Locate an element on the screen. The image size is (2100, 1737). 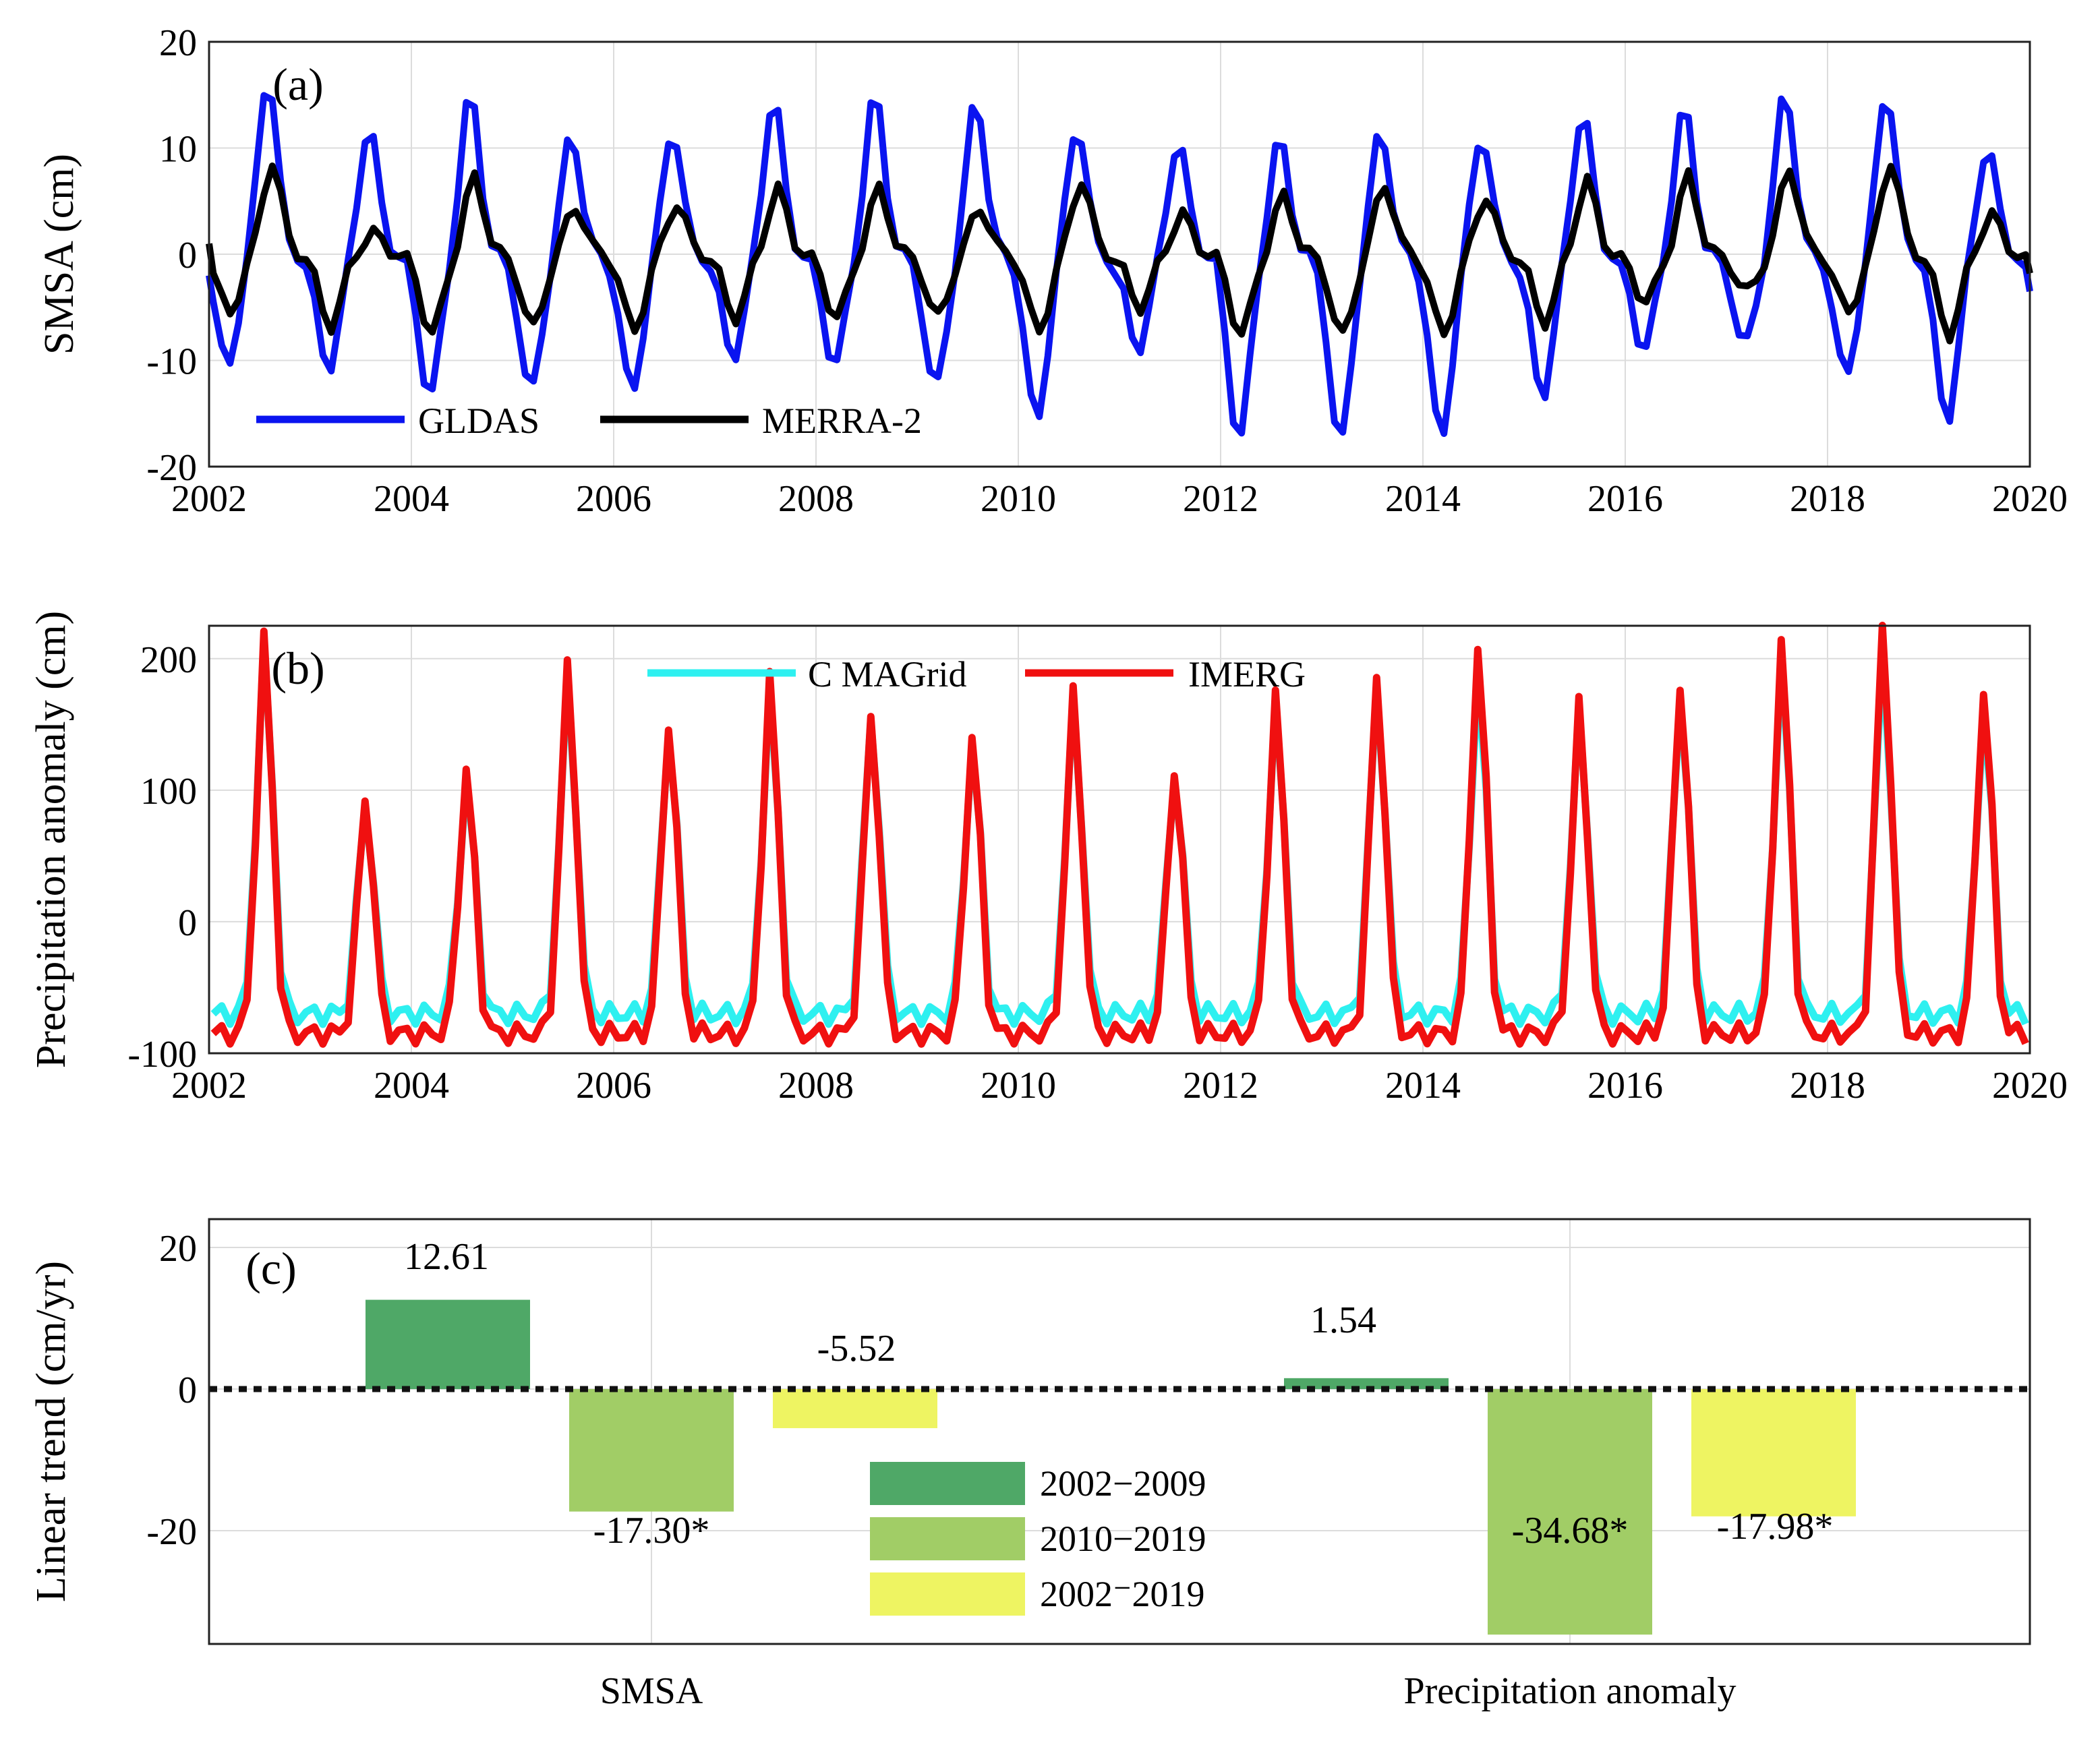
y-tick-label: 200 is located at coordinates (168, 660).